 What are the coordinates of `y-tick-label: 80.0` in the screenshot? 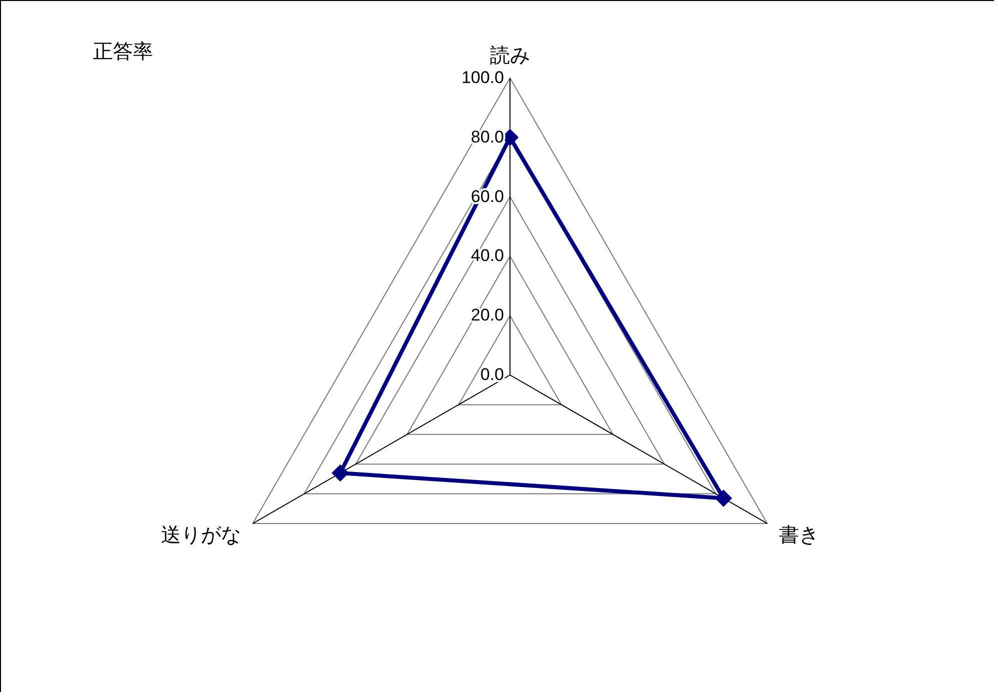 It's located at (487, 136).